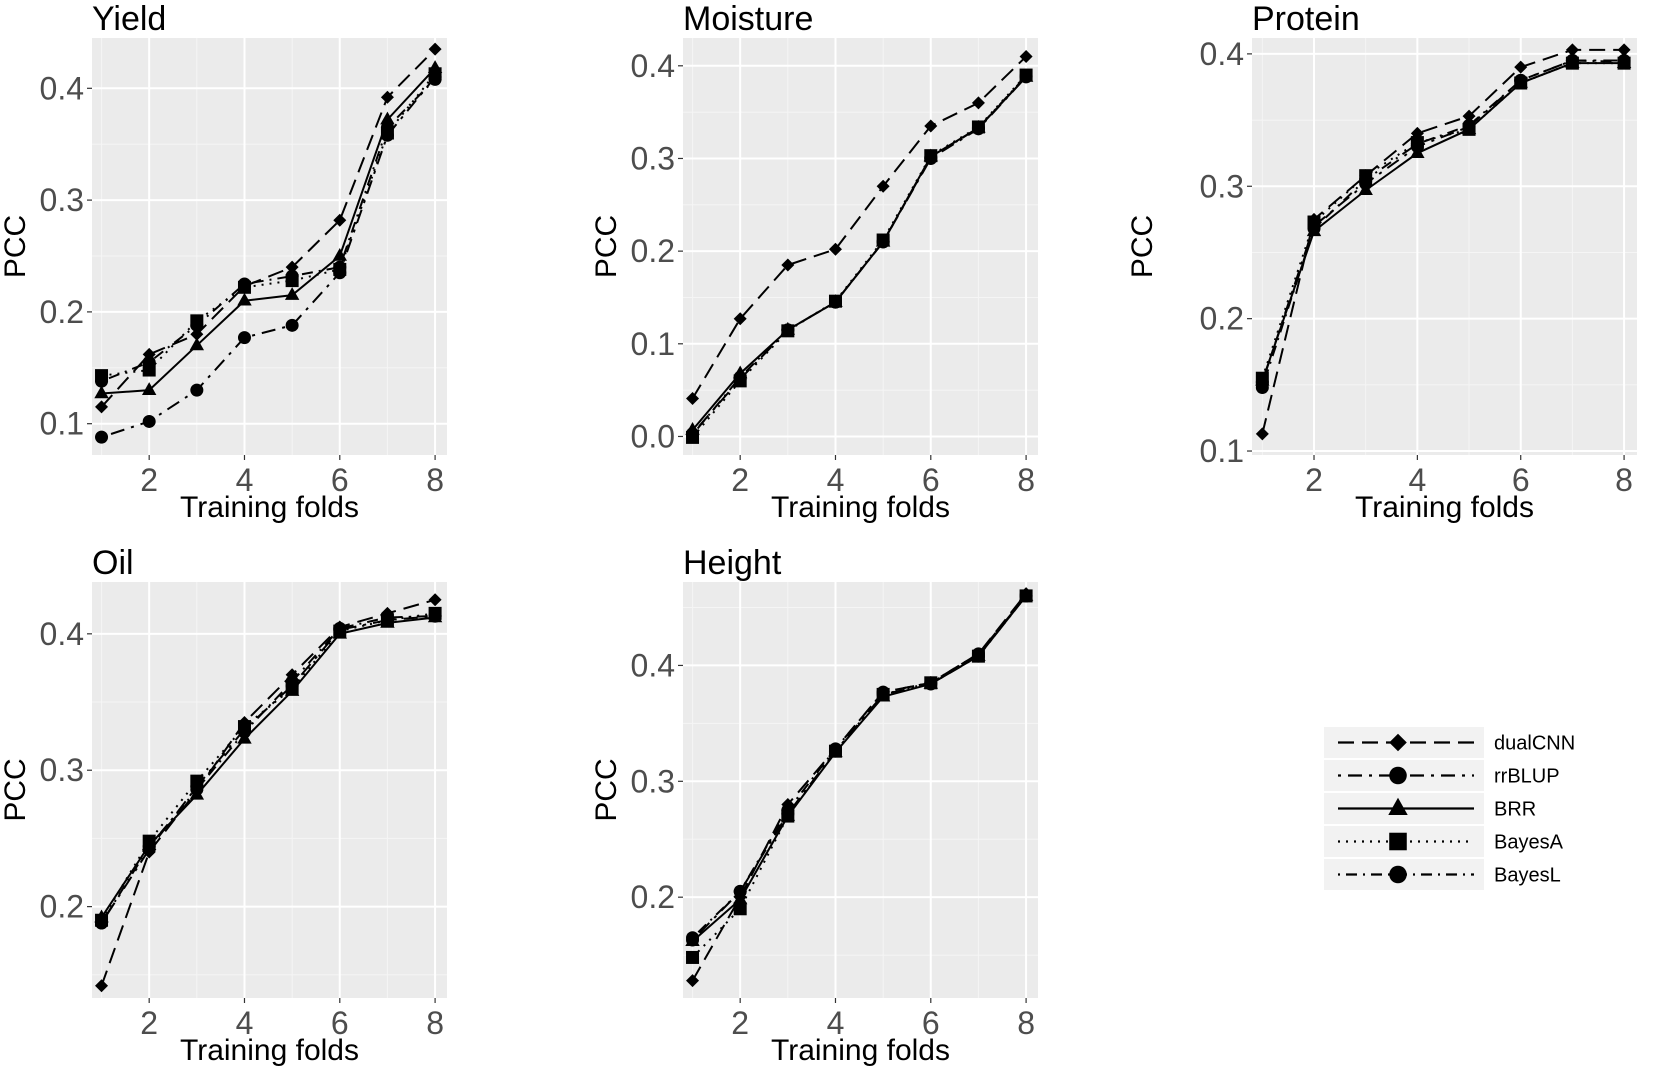  I want to click on x-tick-label: 8, so click(435, 480).